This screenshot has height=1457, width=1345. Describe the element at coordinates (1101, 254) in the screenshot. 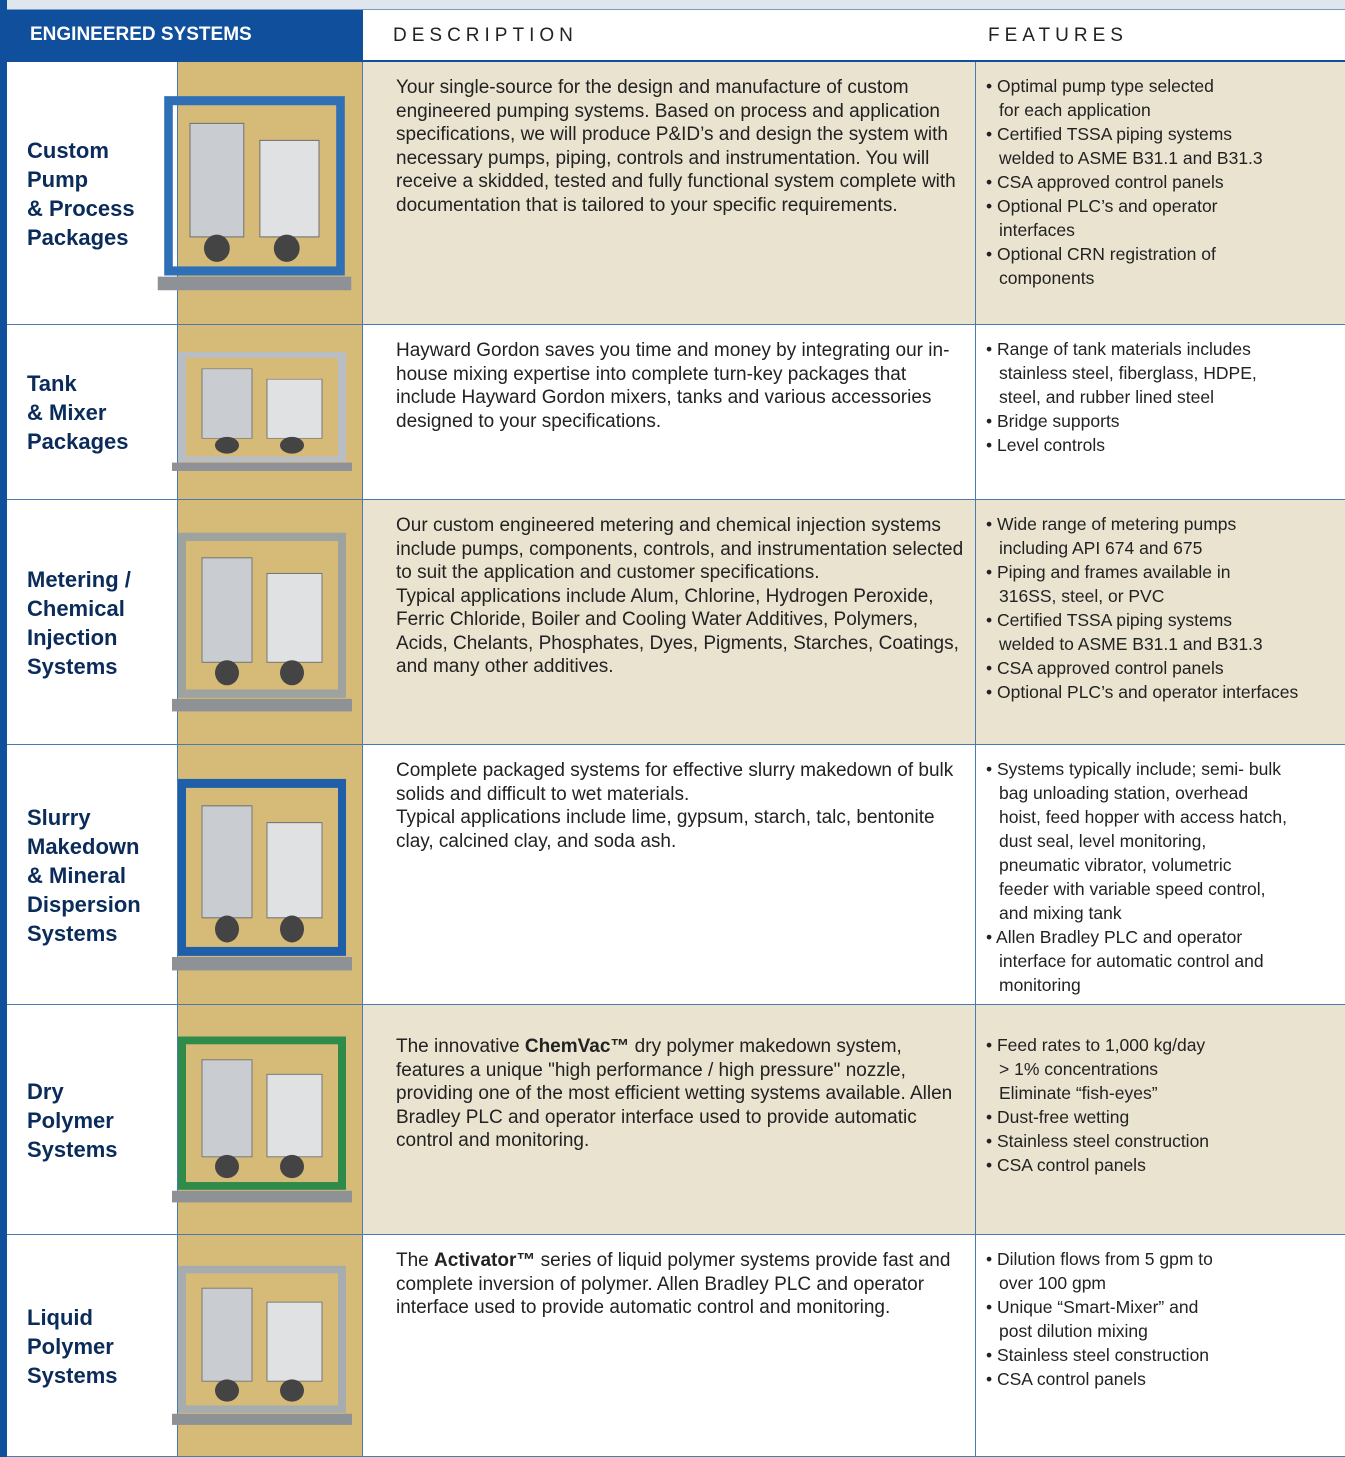

I see `feature-line: • Optional CRN registration of` at that location.